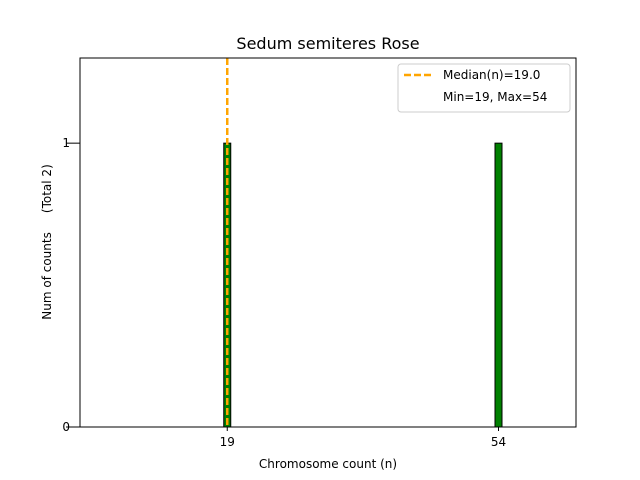 The width and height of the screenshot is (640, 480). What do you see at coordinates (328, 464) in the screenshot?
I see `x-axis-label: Chromosome count (n)` at bounding box center [328, 464].